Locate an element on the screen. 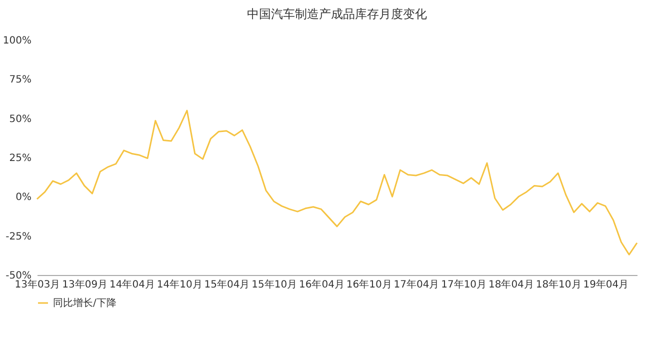  y-tick-label: 25% is located at coordinates (20, 158).